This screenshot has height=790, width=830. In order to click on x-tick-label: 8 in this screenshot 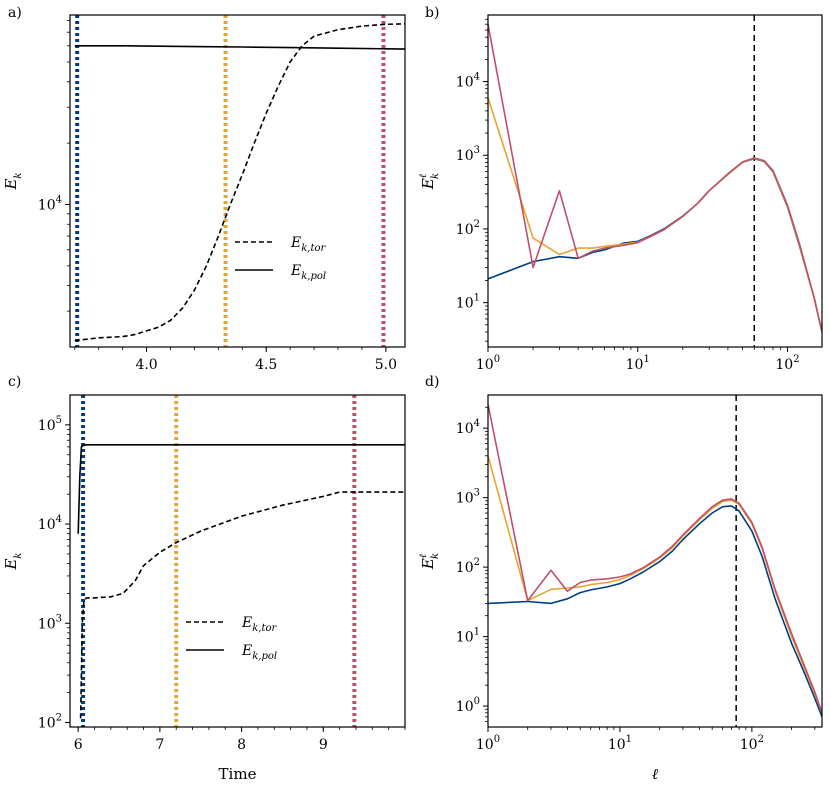, I will do `click(241, 745)`.